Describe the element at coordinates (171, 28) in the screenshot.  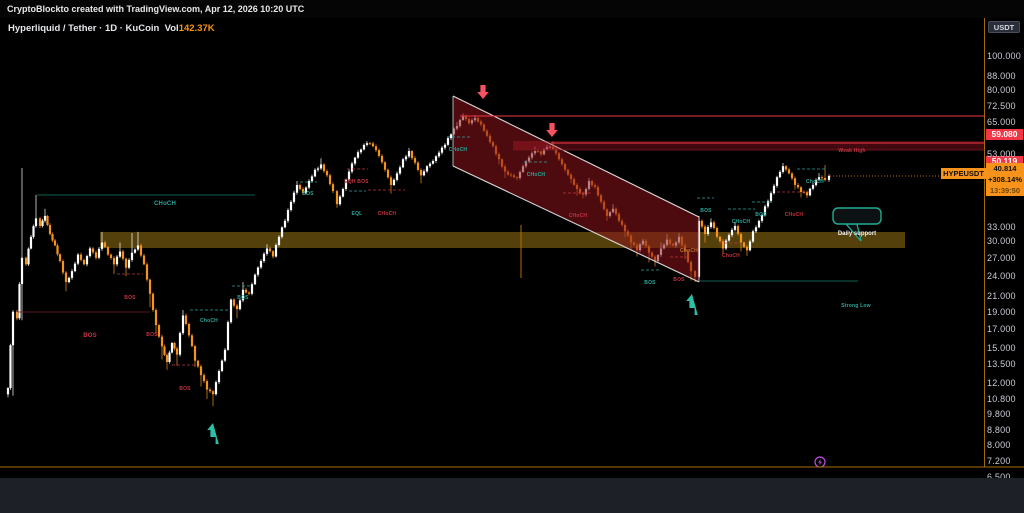
I see `volume-label: Vol` at that location.